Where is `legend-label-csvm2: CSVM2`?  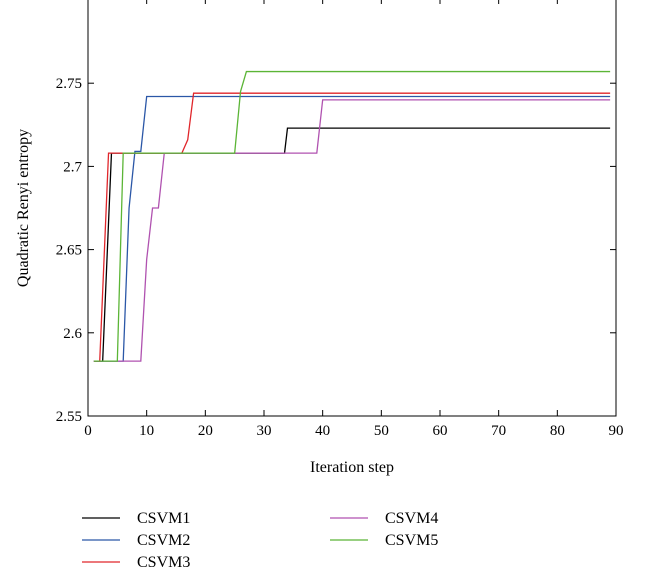
legend-label-csvm2: CSVM2 is located at coordinates (163, 540).